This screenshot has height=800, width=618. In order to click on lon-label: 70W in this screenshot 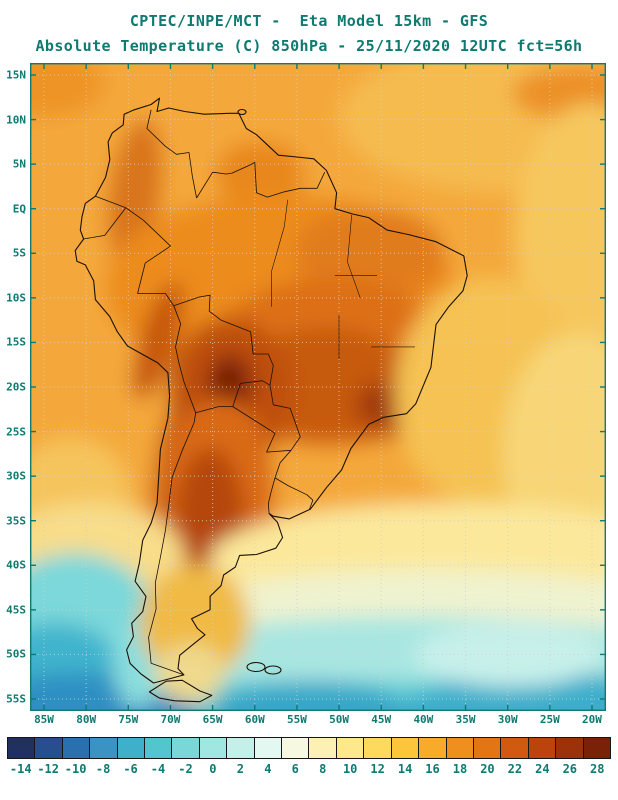, I will do `click(170, 719)`.